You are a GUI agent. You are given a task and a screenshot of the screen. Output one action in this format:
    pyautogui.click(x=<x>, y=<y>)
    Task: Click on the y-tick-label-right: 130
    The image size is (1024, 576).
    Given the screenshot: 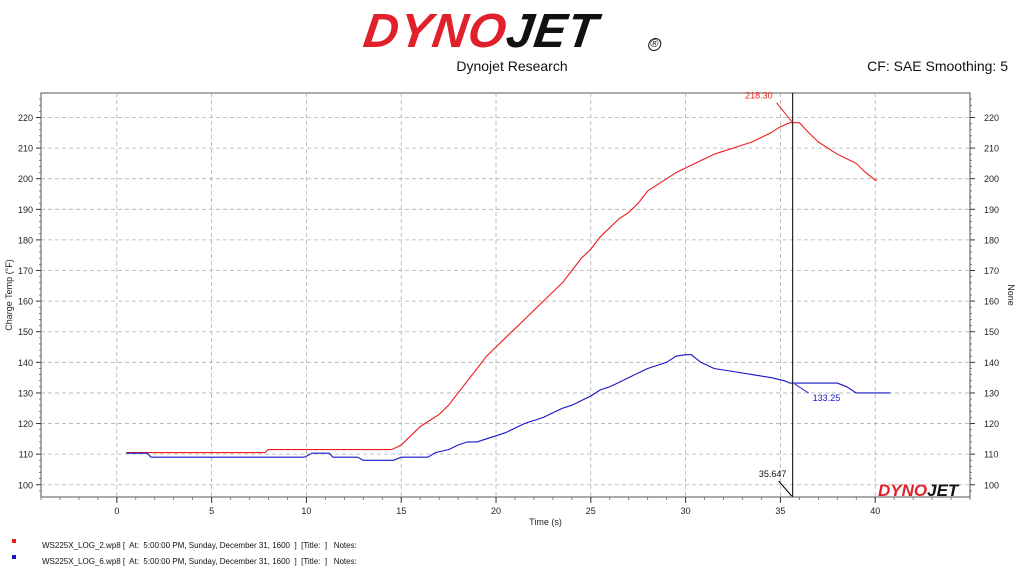 What is the action you would take?
    pyautogui.click(x=991, y=393)
    